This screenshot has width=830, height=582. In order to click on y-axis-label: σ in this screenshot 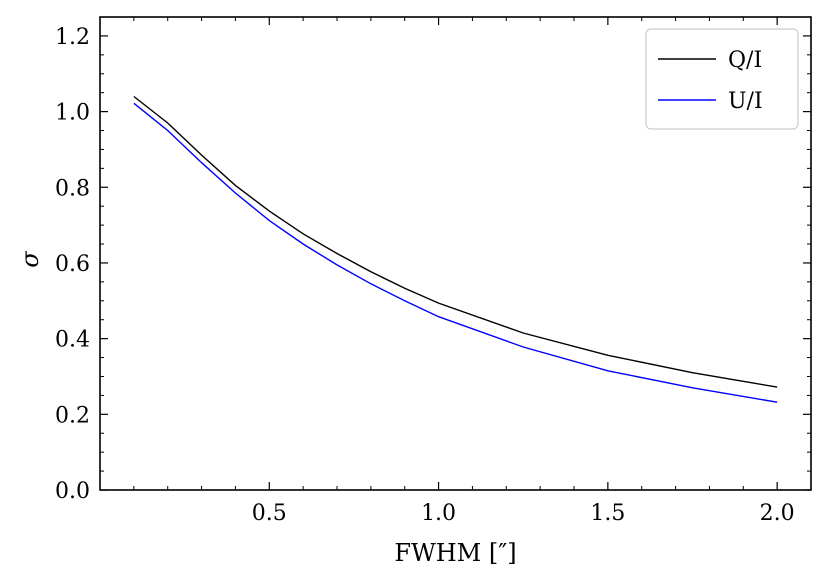, I will do `click(30, 259)`.